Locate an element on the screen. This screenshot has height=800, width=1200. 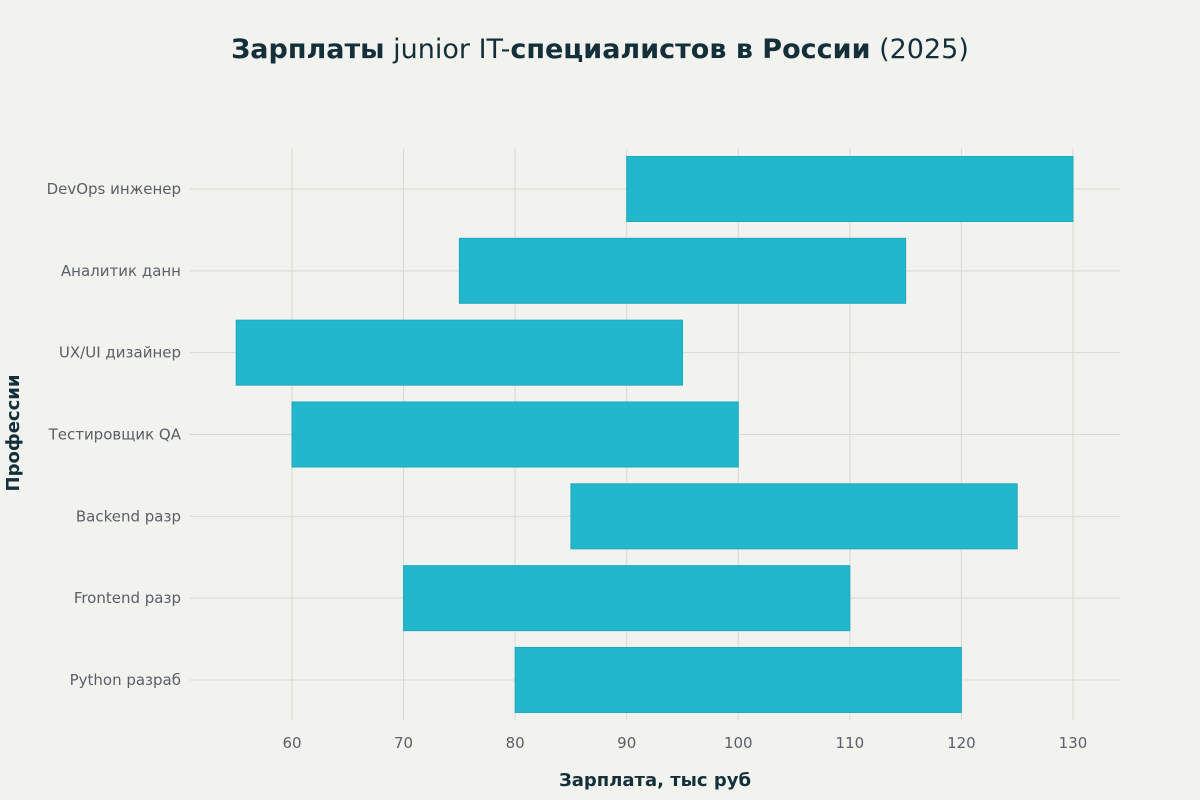
x-tick-label: 100 is located at coordinates (738, 743).